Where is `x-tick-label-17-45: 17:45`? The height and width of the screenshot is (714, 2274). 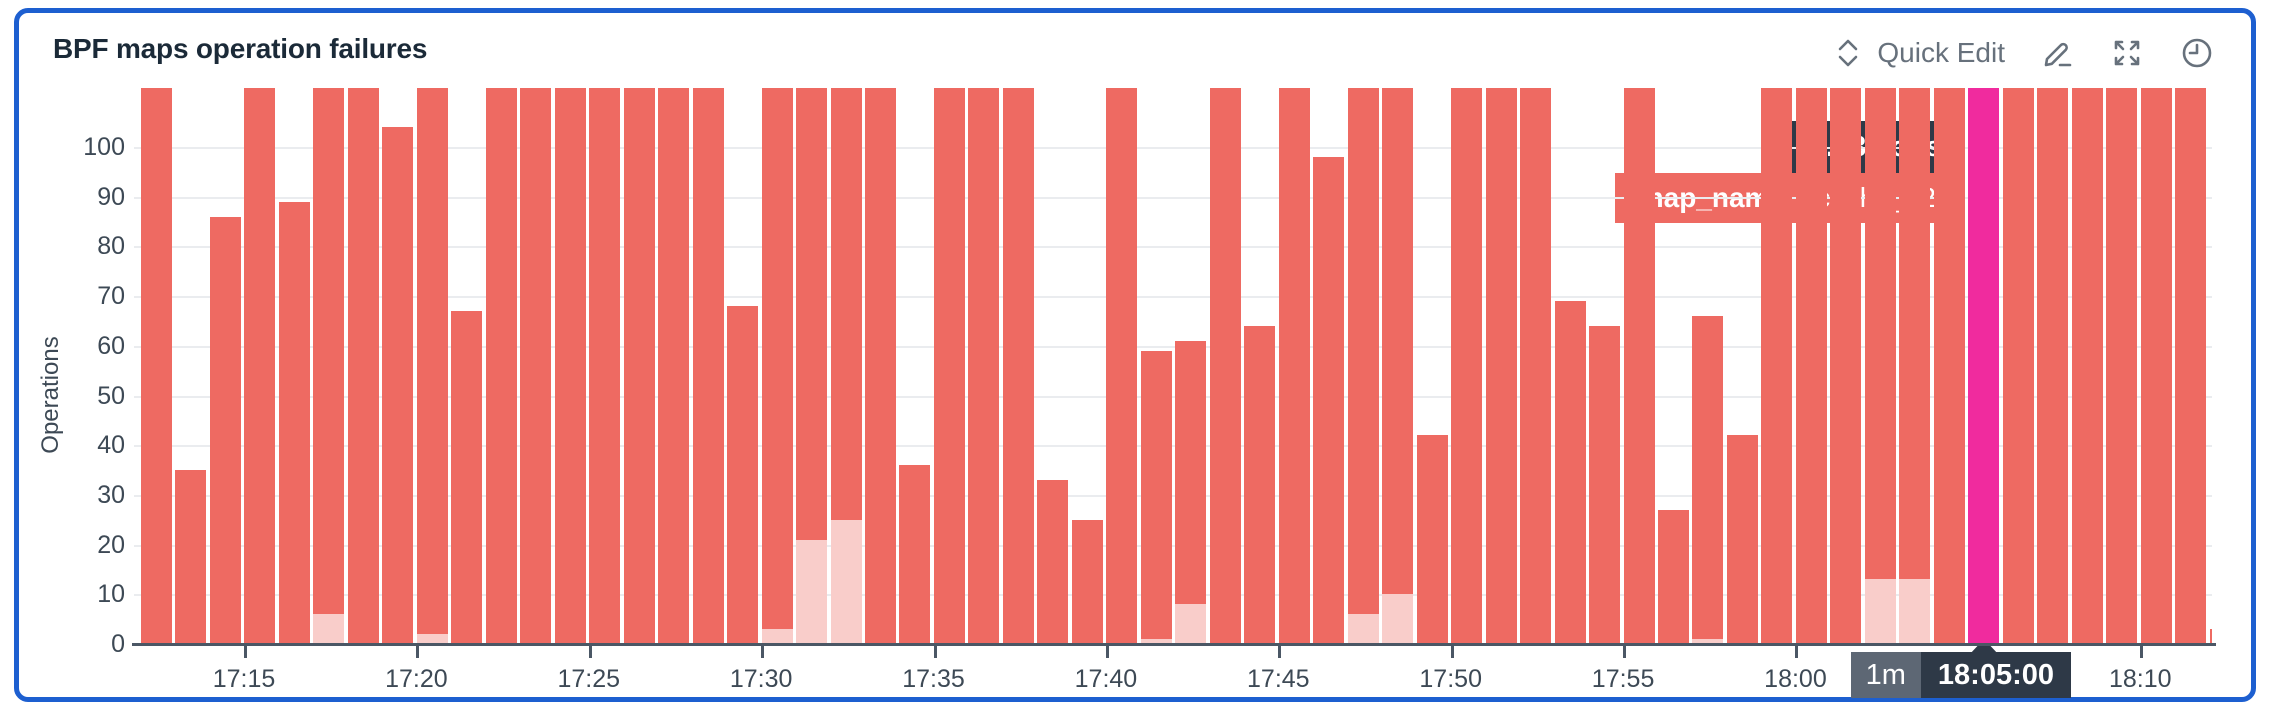 x-tick-label-17-45: 17:45 is located at coordinates (1278, 679).